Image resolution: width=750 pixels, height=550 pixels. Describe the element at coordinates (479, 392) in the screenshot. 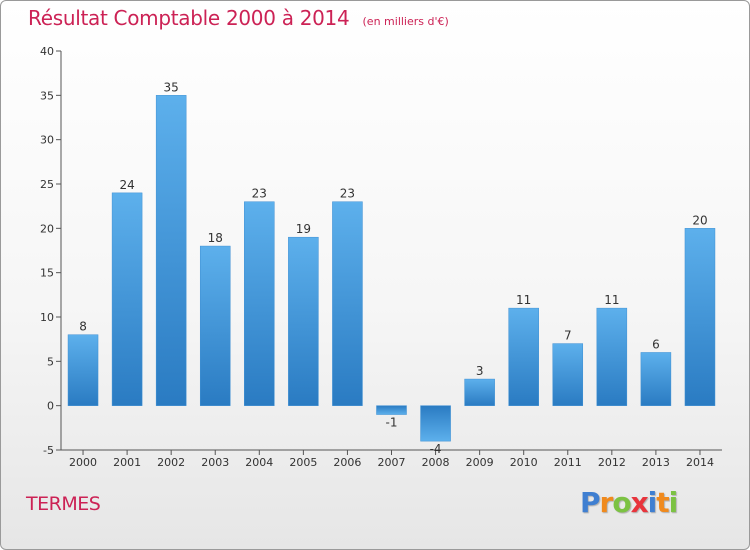

I see `bar-2009` at that location.